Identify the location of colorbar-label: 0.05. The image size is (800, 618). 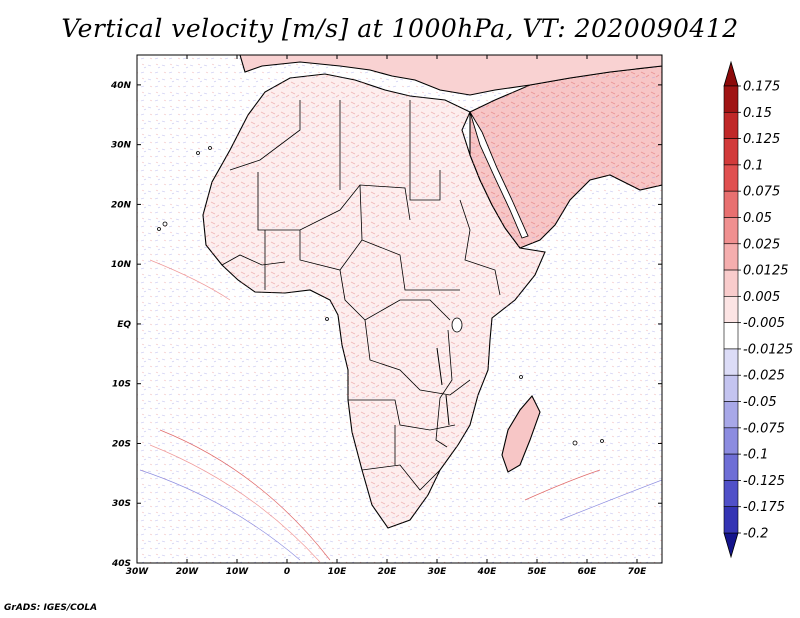
(757, 218).